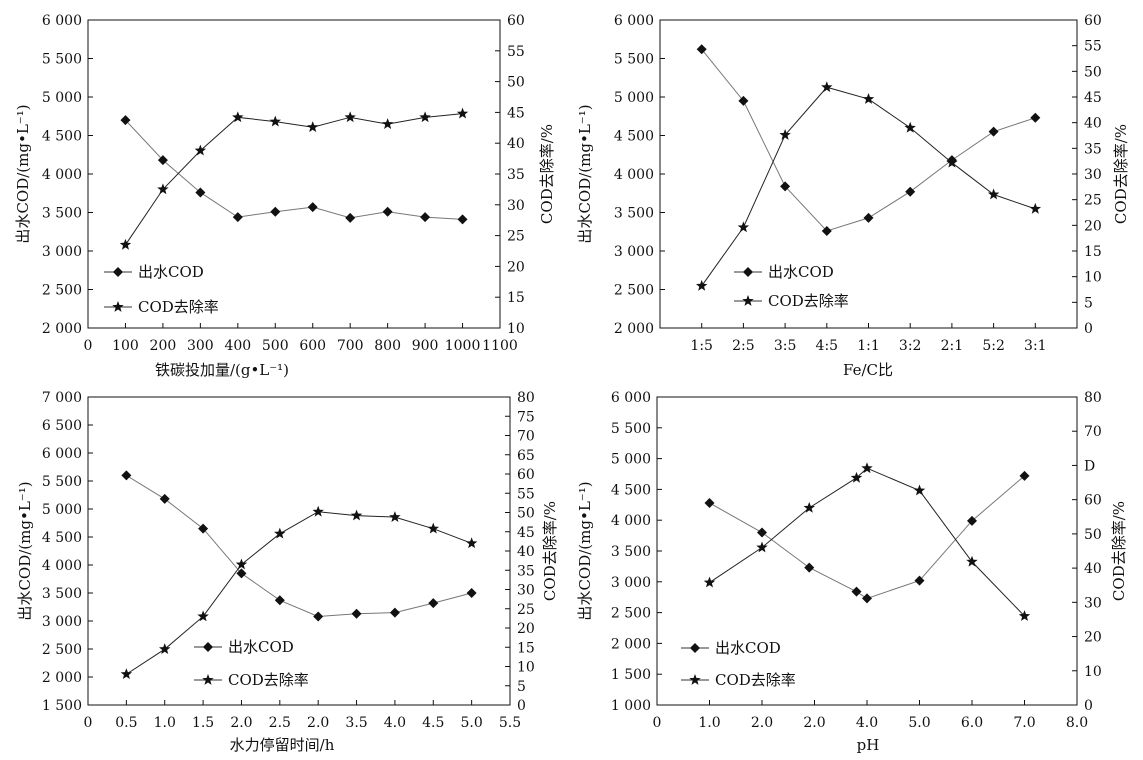 This screenshot has width=1143, height=760. What do you see at coordinates (516, 298) in the screenshot?
I see `y-right-tick-label: 15` at bounding box center [516, 298].